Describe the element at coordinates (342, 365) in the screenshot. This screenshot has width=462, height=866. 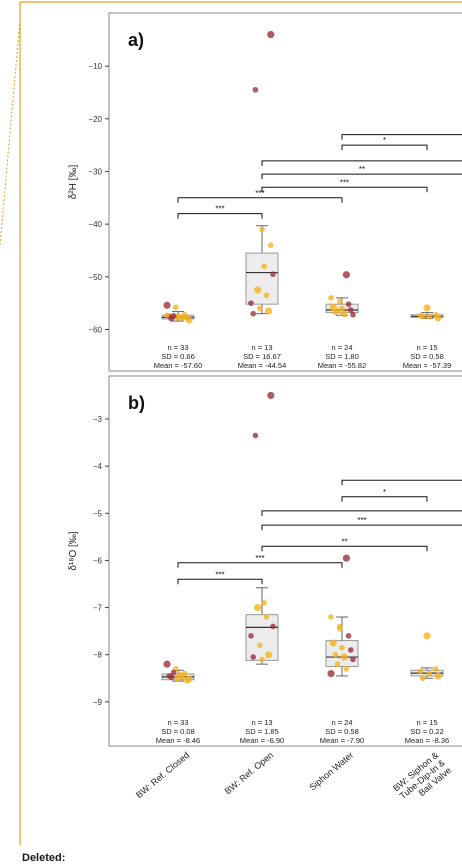
I see `stat-mean: Mean = -55.82` at that location.